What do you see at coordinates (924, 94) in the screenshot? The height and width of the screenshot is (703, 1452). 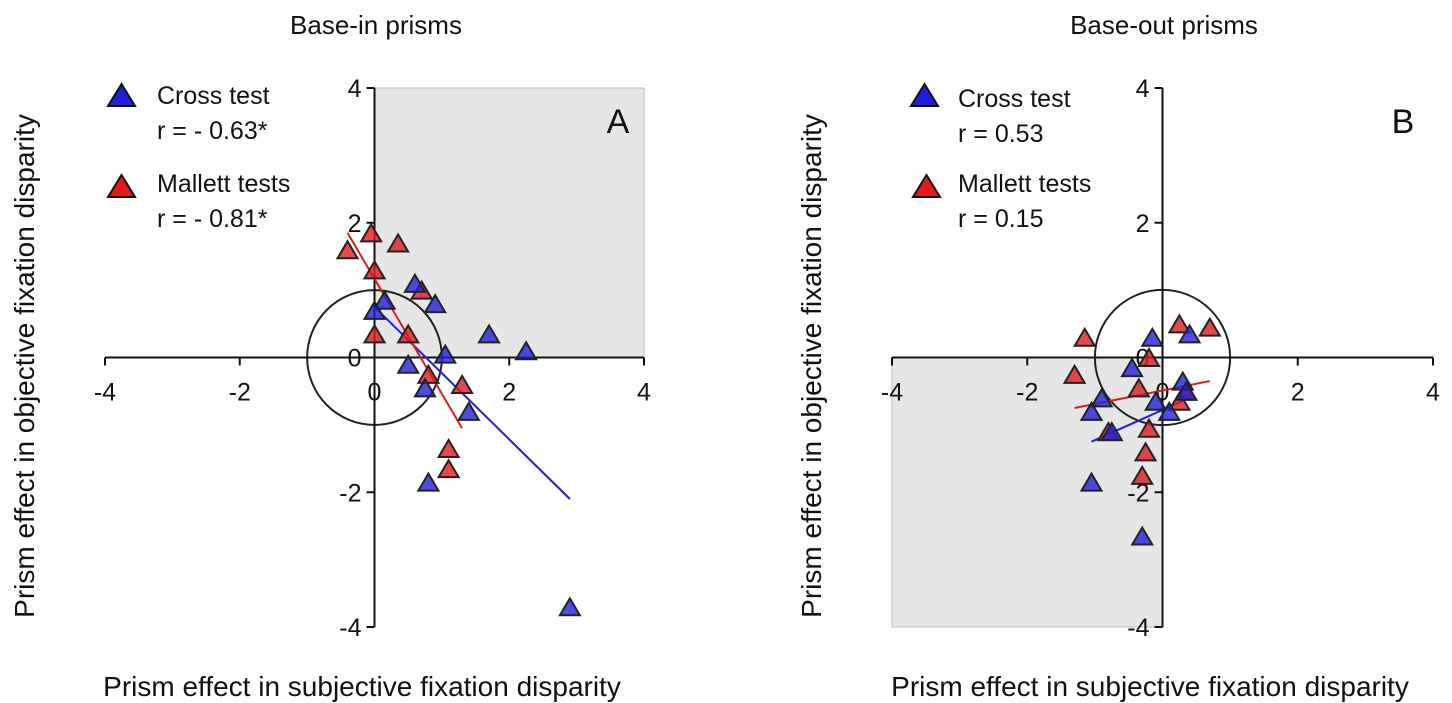 I see `panel-b-legend-cross-marker` at bounding box center [924, 94].